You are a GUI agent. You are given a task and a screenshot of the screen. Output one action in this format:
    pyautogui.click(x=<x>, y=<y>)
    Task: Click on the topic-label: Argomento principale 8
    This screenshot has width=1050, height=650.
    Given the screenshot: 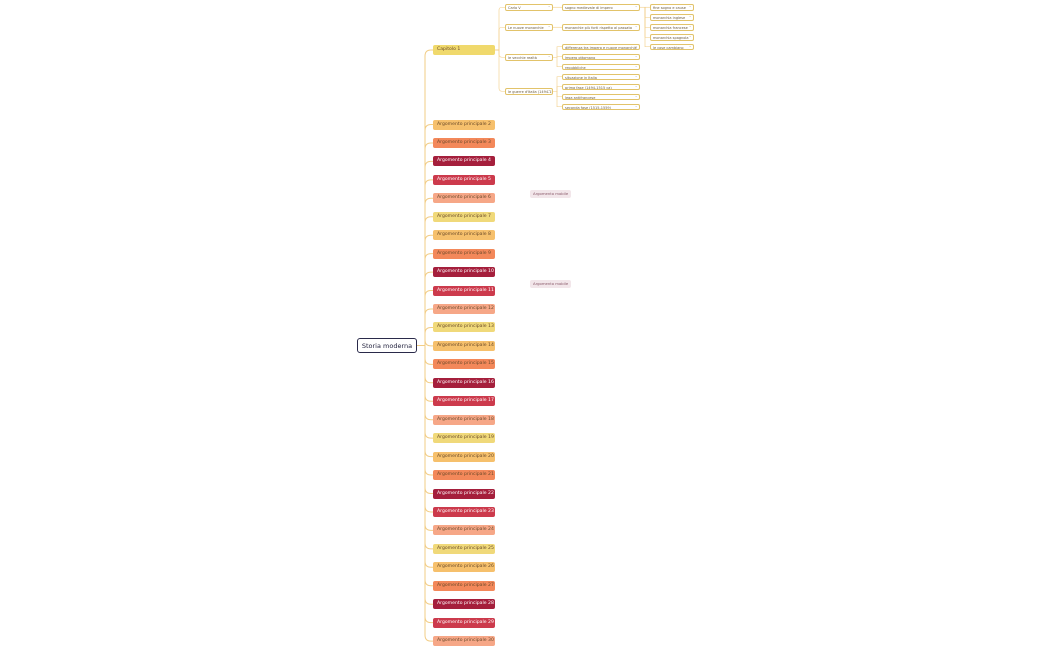 What is the action you would take?
    pyautogui.click(x=464, y=235)
    